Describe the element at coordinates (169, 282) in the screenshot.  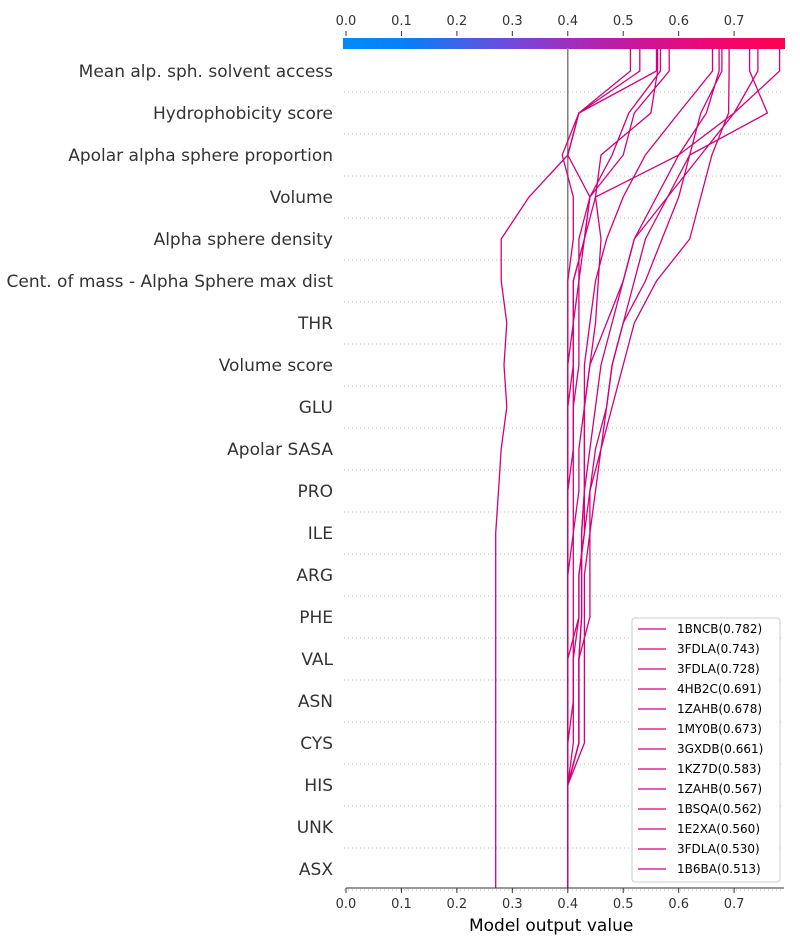
I see `feature-label: Cent. of mass - Alpha Sphere max dist` at that location.